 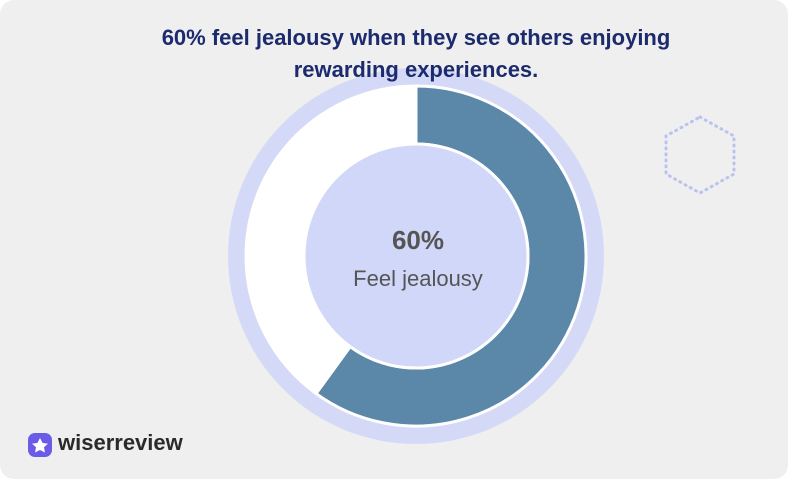 I want to click on hexagon-decoration, so click(x=700, y=155).